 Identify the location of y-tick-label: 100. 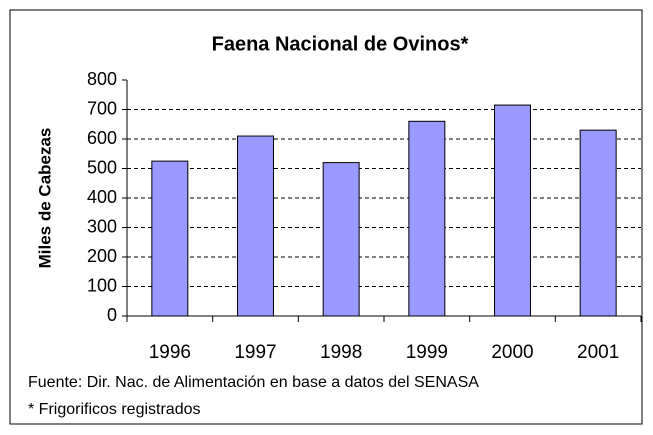
(102, 285).